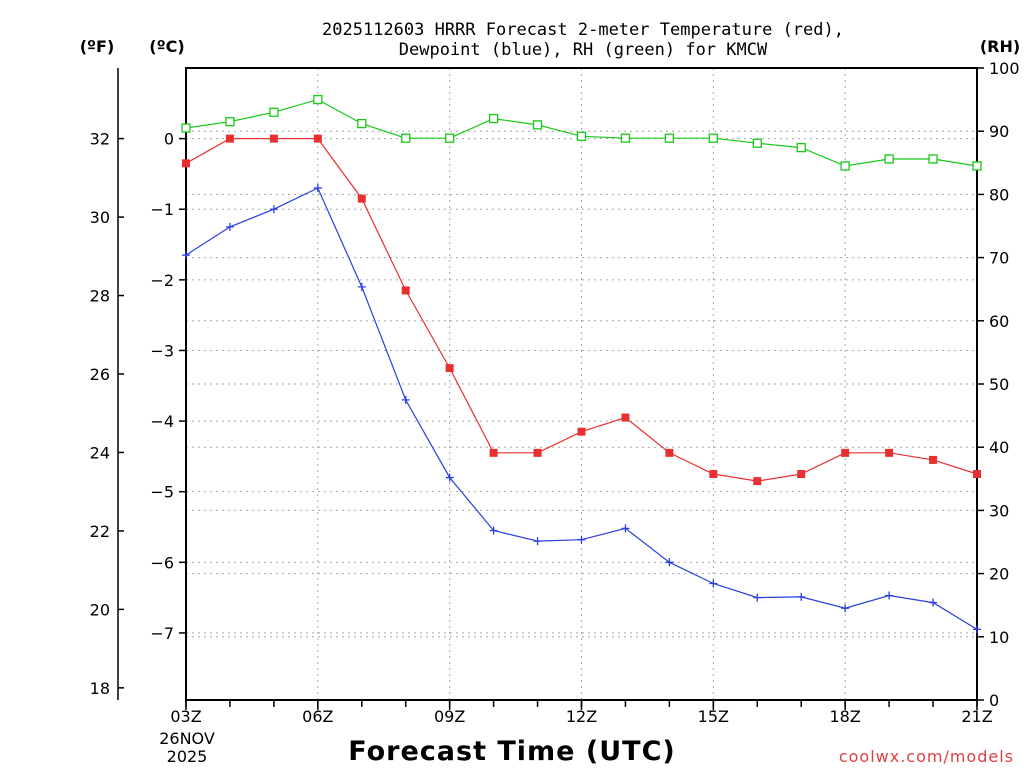 Image resolution: width=1024 pixels, height=768 pixels. What do you see at coordinates (169, 139) in the screenshot?
I see `celsius-tick-label: 0` at bounding box center [169, 139].